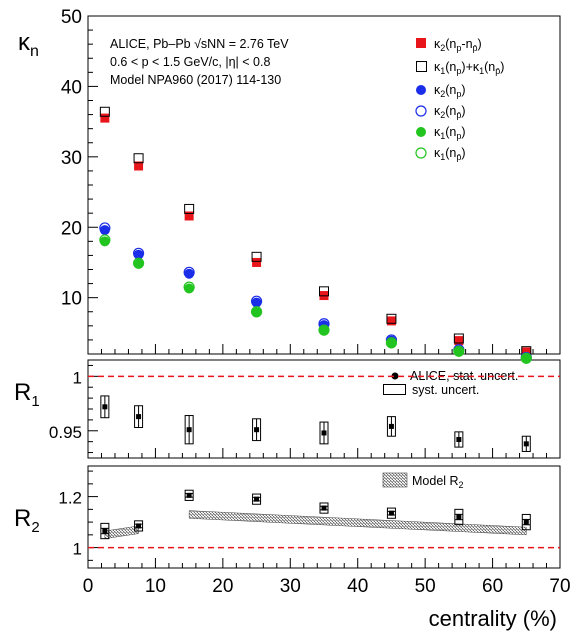 The image size is (581, 638). Describe the element at coordinates (395, 480) in the screenshot. I see `legend-marker-model` at that location.